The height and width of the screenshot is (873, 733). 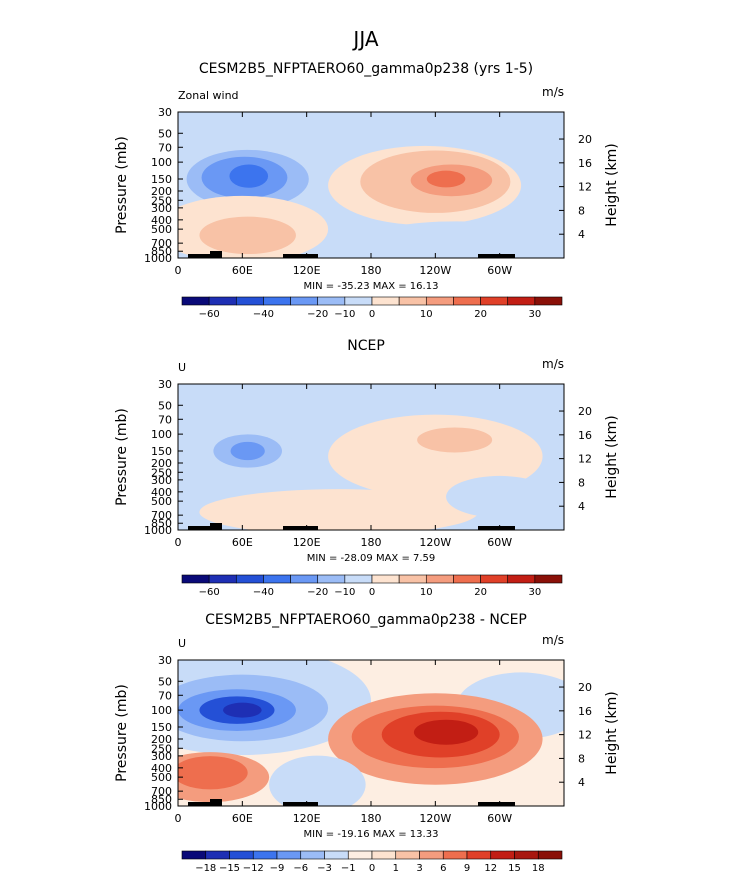 I want to click on colorbar-label: −18, so click(x=205, y=868).